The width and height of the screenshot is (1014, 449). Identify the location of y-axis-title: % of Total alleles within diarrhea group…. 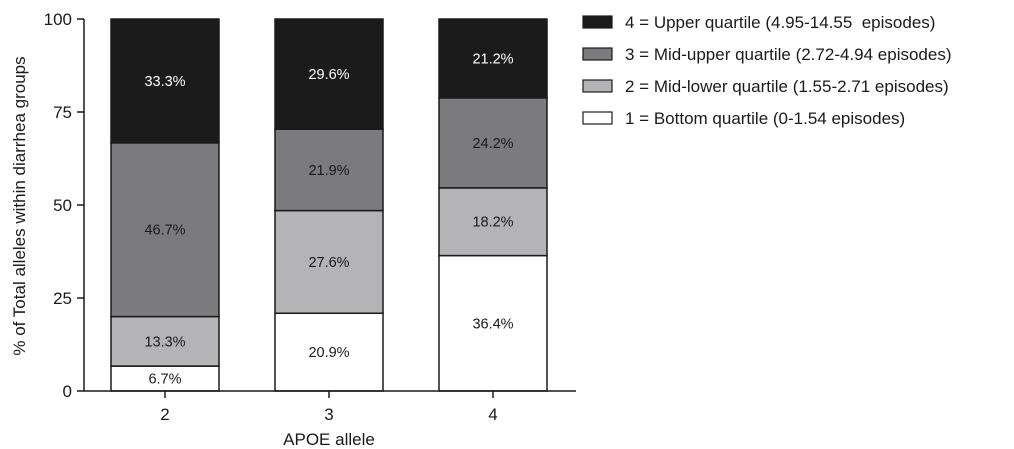
(19, 205).